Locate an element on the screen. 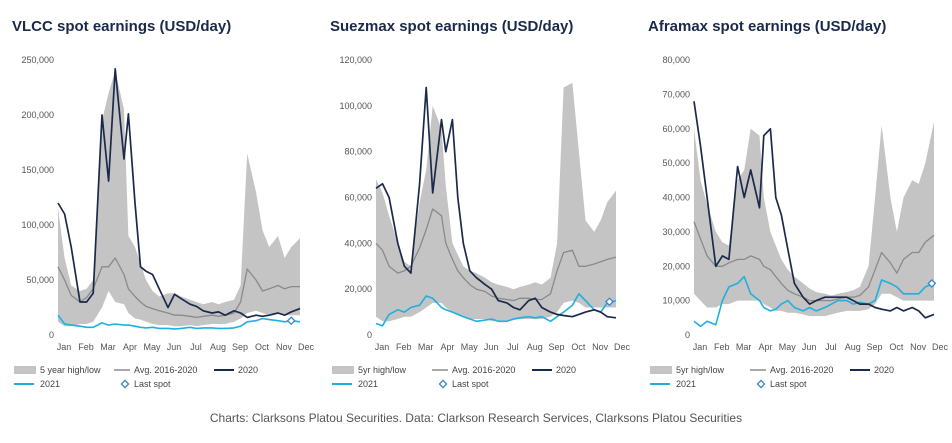 The height and width of the screenshot is (443, 952). legend-label-band: 5 year high/low is located at coordinates (70, 370).